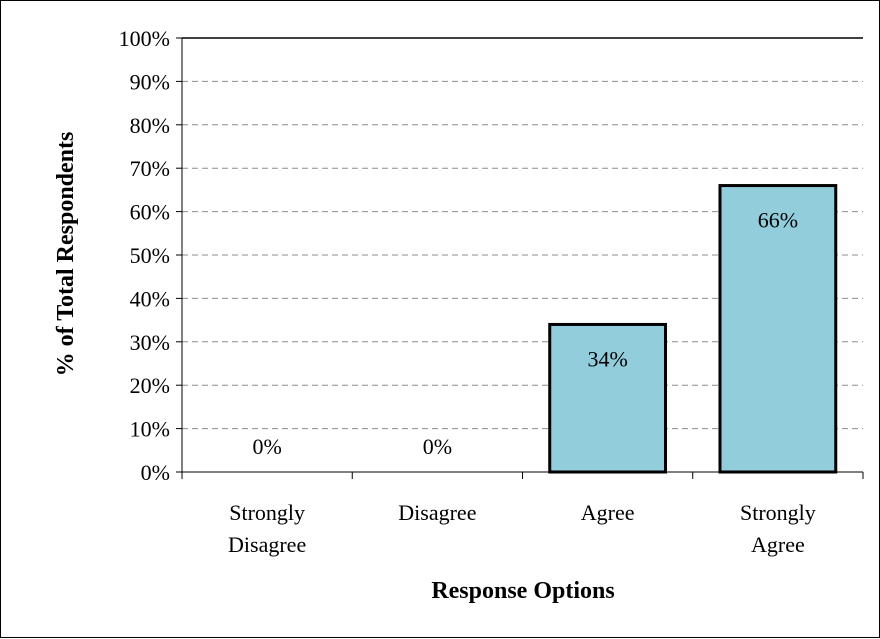 The width and height of the screenshot is (880, 639). I want to click on y-tick-label: 10%, so click(150, 429).